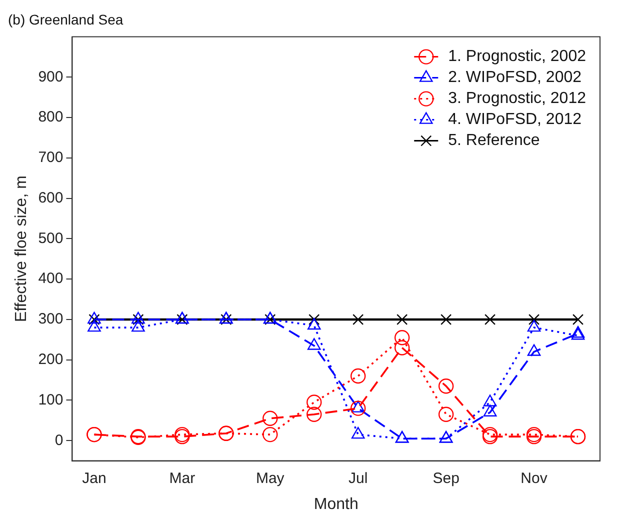  Describe the element at coordinates (358, 478) in the screenshot. I see `x-tick-label: Jul` at that location.